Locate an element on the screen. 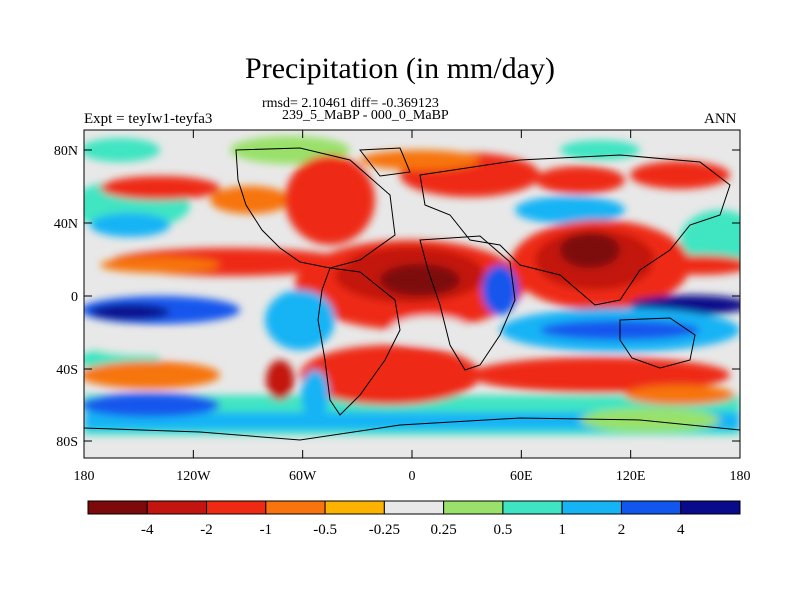  colorbar-label: -4 is located at coordinates (147, 530).